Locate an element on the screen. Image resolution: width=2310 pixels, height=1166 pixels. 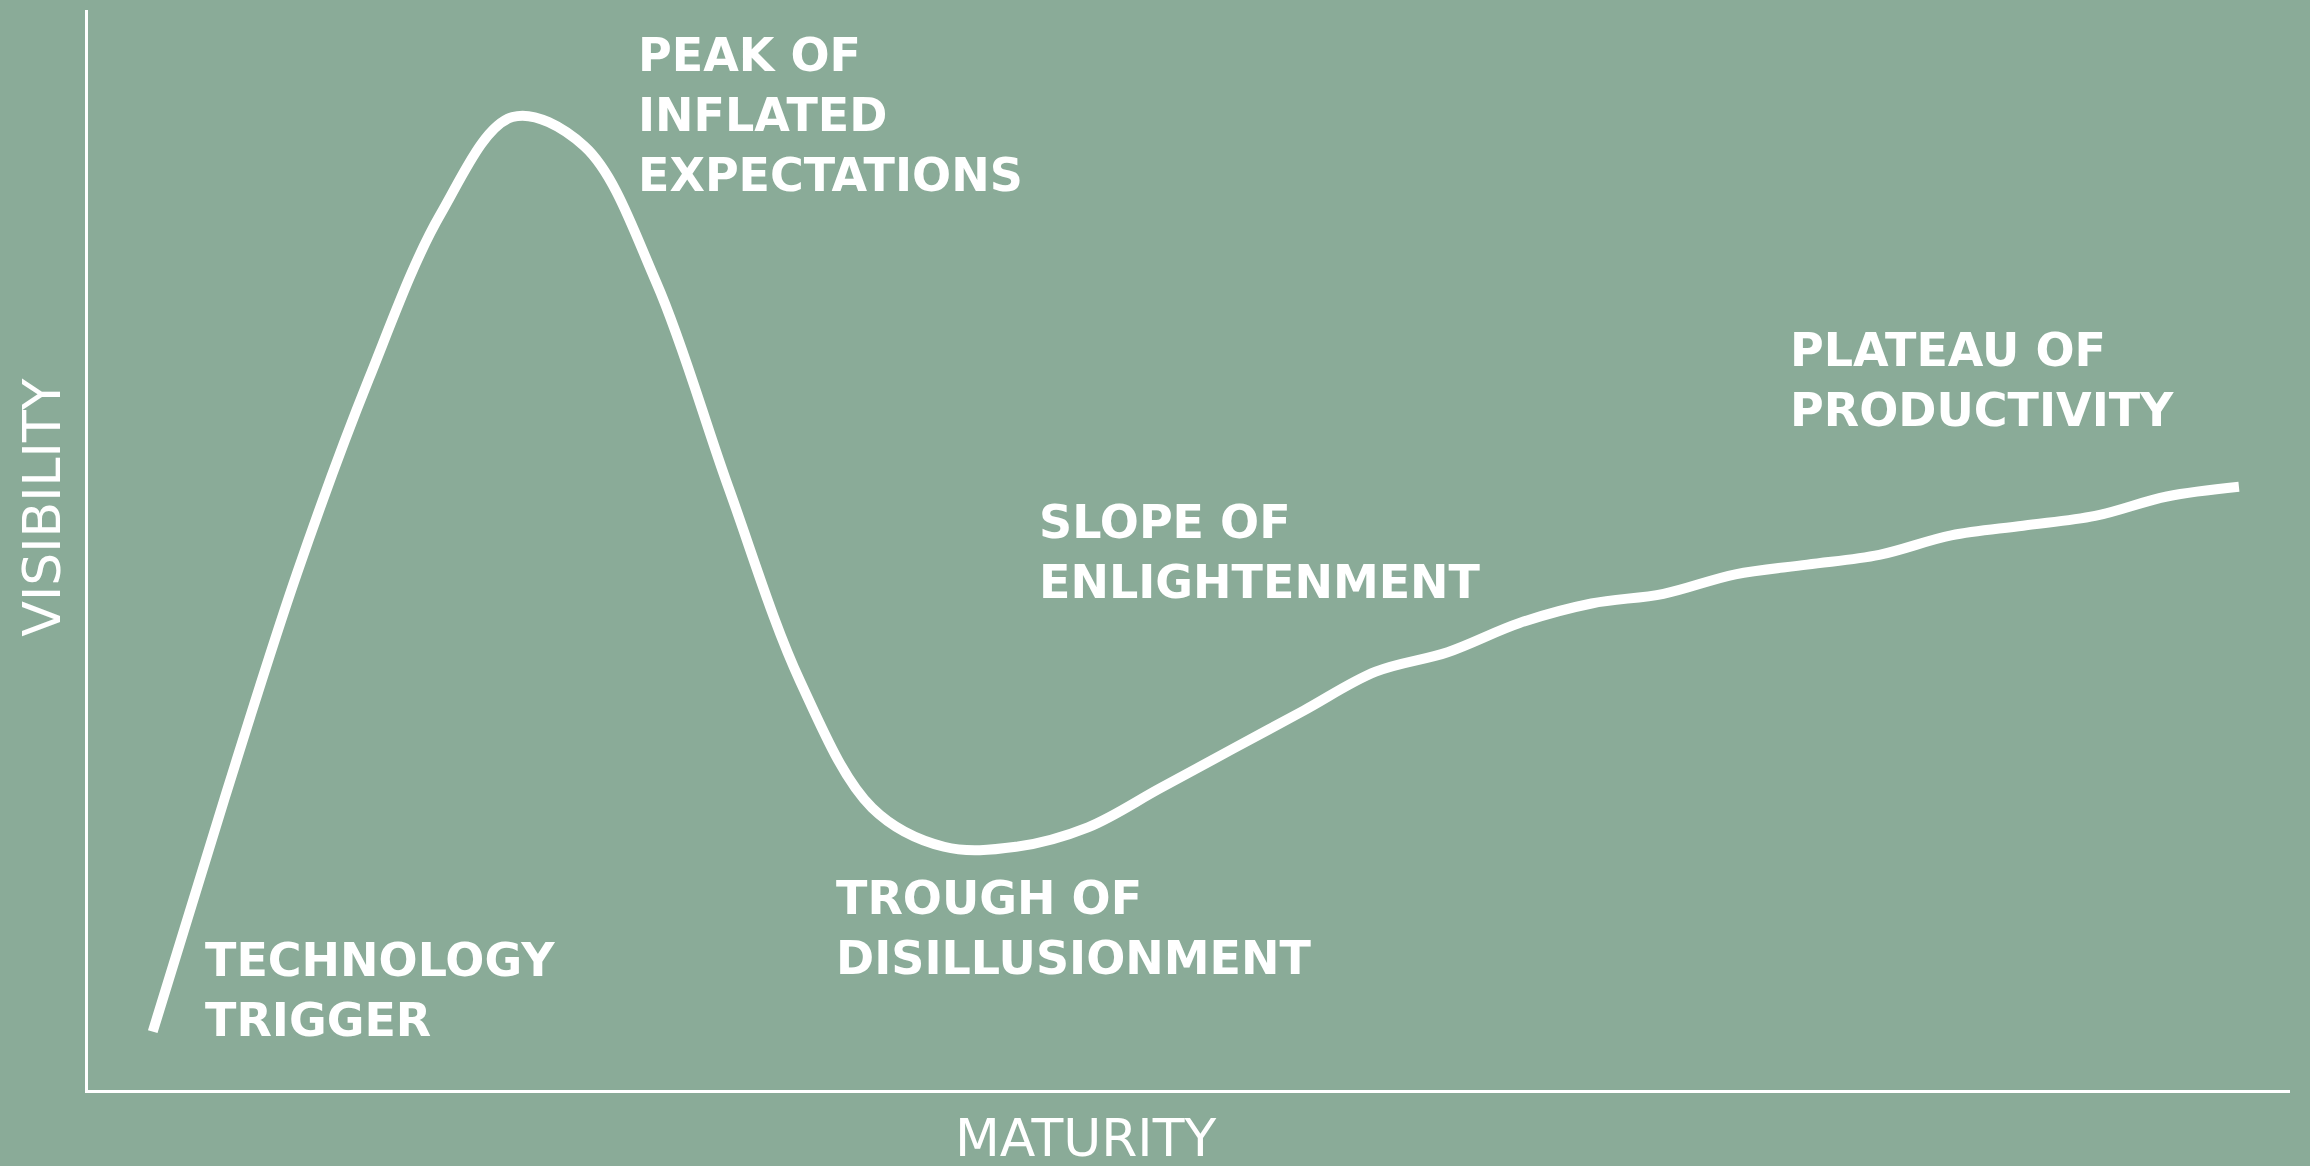
annotation: PLATEAU OF PRODUCTIVITY is located at coordinates (1982, 380).